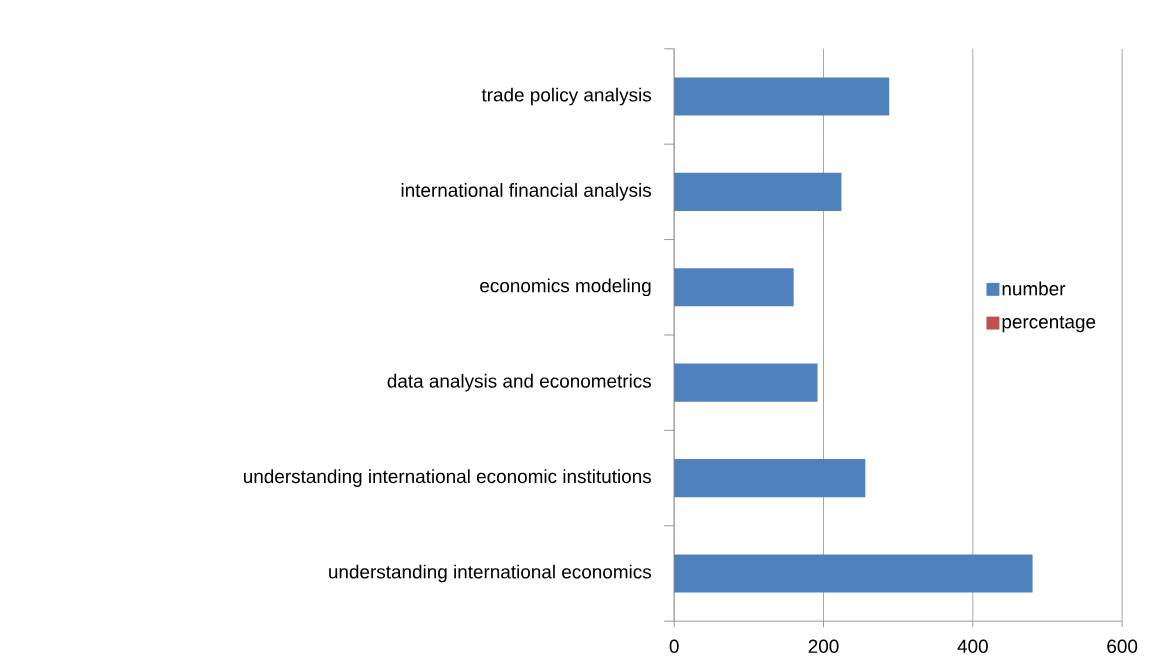  What do you see at coordinates (1049, 324) in the screenshot?
I see `legend-label: percentage` at bounding box center [1049, 324].